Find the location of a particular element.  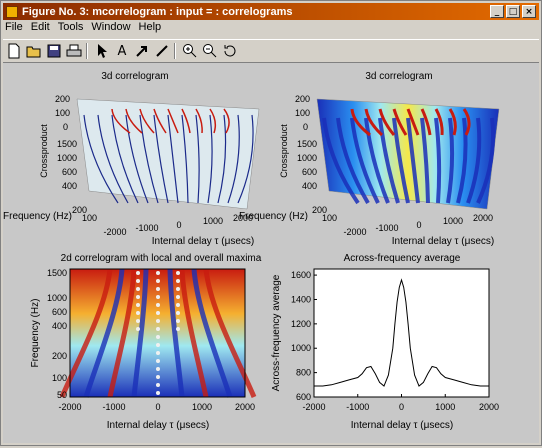

plot2-x-ticks: -2000 -1000 0 1000 2000 is located at coordinates (418, 225).